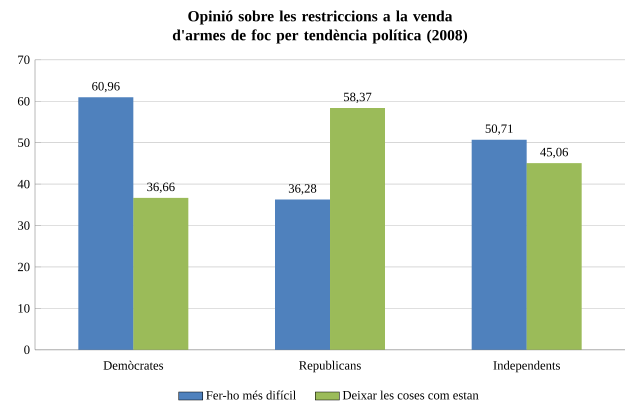  What do you see at coordinates (499, 129) in the screenshot?
I see `data-label: 50,71` at bounding box center [499, 129].